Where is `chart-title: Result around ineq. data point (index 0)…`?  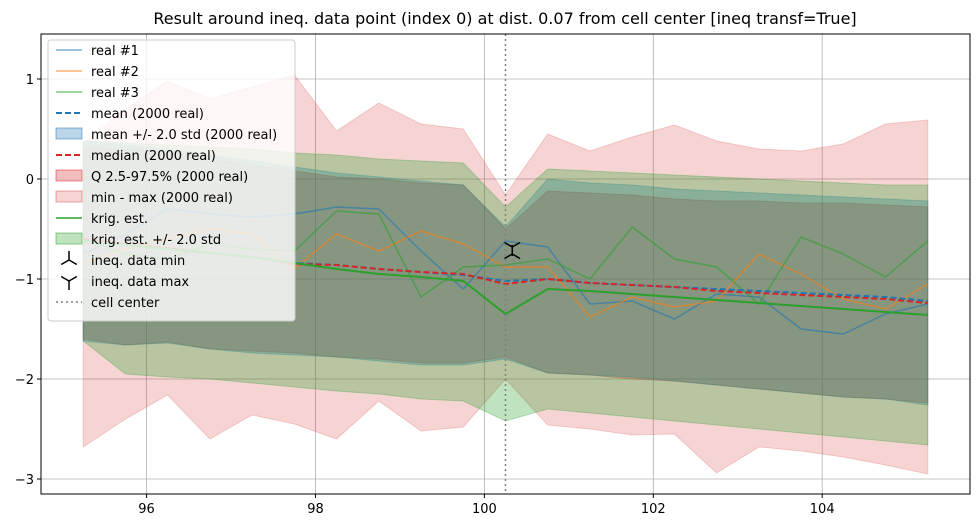
chart-title: Result around ineq. data point (index 0)… is located at coordinates (504, 18).